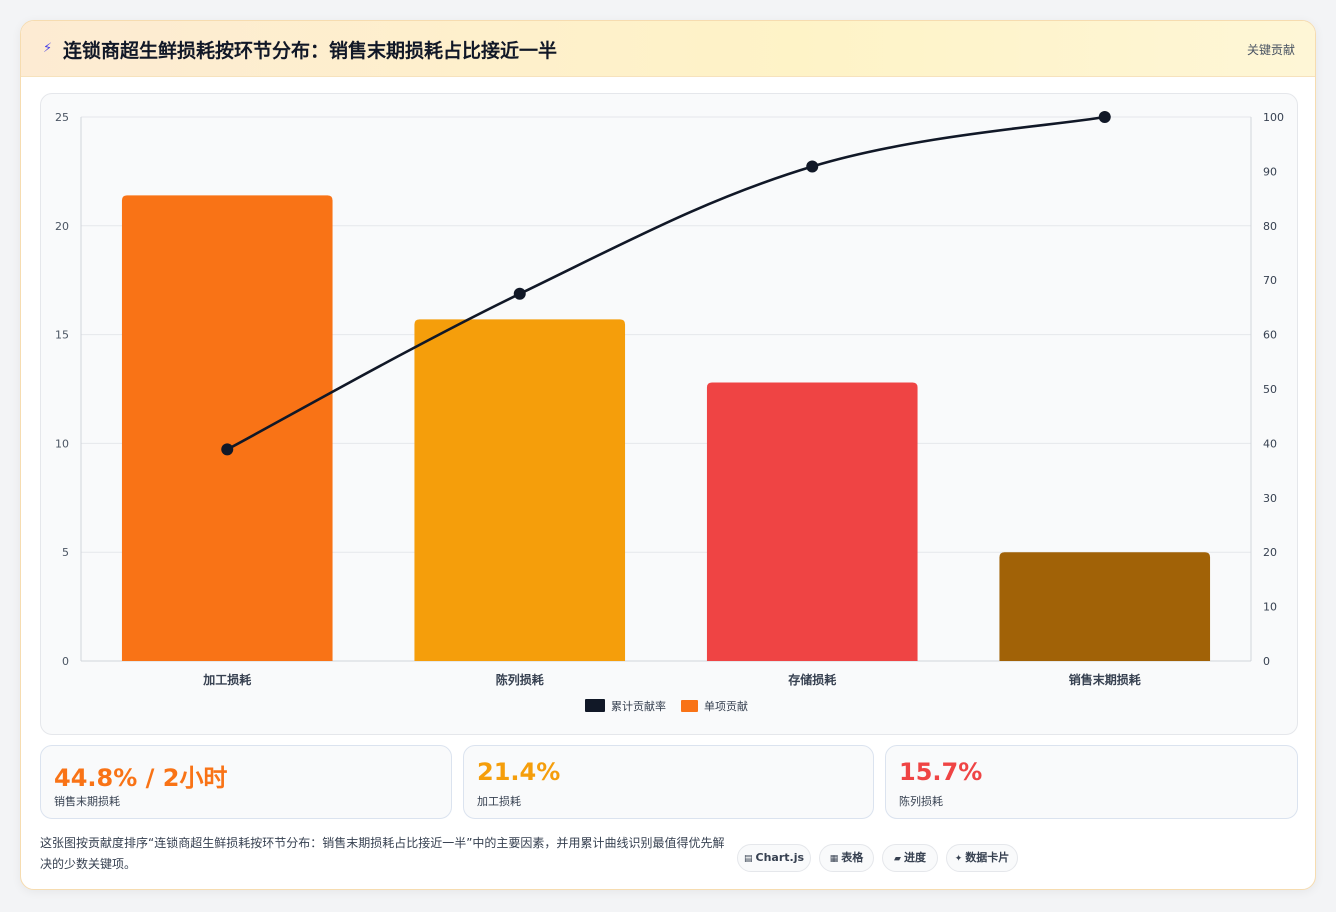 Image resolution: width=1336 pixels, height=912 pixels. What do you see at coordinates (499, 801) in the screenshot?
I see `stat-label: 加工损耗` at bounding box center [499, 801].